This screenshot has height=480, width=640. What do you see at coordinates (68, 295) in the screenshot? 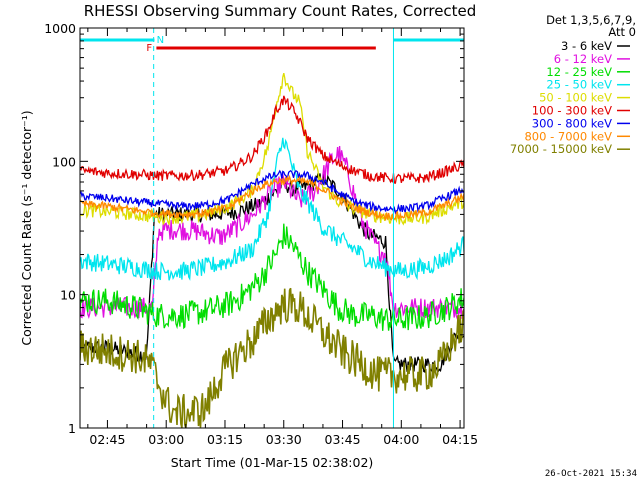
I see `y-tick-label: 10` at bounding box center [68, 295].